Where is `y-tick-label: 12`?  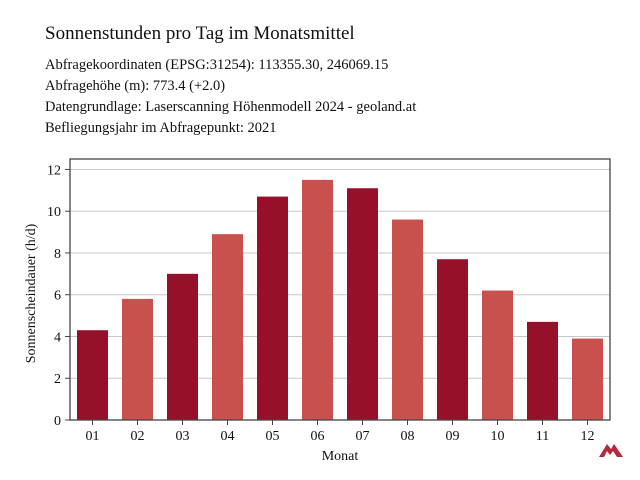 y-tick-label: 12 is located at coordinates (54, 170).